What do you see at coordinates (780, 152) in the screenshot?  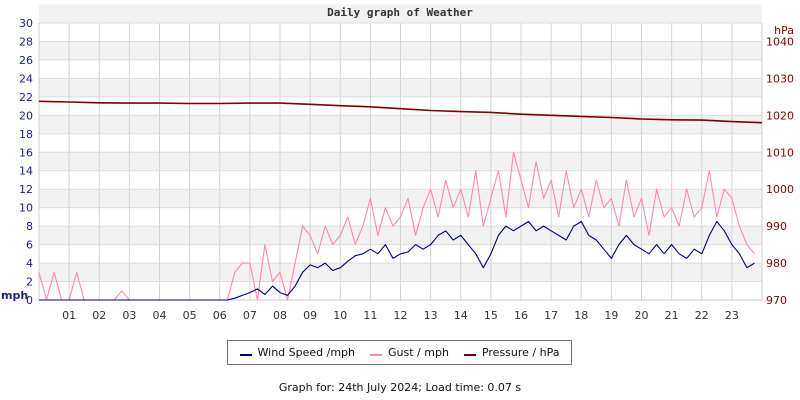 I see `y2-tick-label: 1010` at bounding box center [780, 152].